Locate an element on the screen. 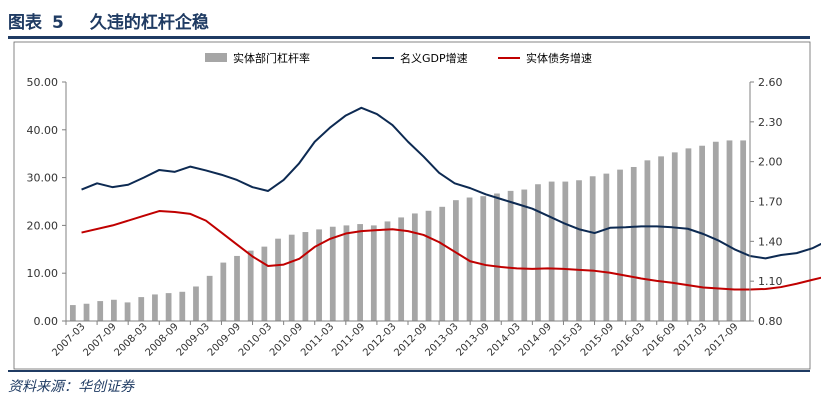  x-tick-label: 2011-03 is located at coordinates (317, 339).